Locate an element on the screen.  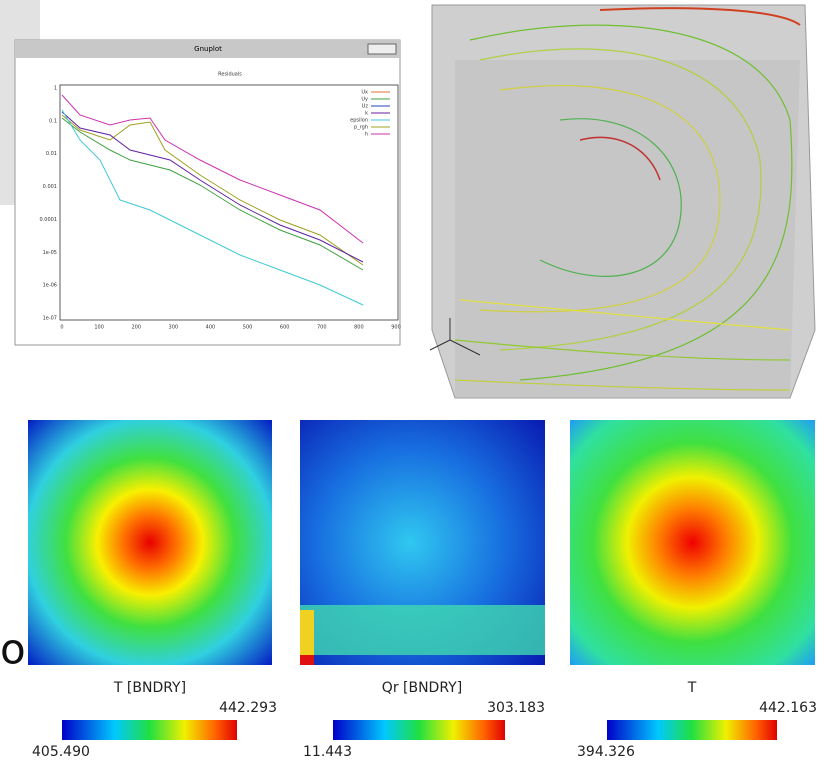
legend-entry: Ux is located at coordinates (364, 93).